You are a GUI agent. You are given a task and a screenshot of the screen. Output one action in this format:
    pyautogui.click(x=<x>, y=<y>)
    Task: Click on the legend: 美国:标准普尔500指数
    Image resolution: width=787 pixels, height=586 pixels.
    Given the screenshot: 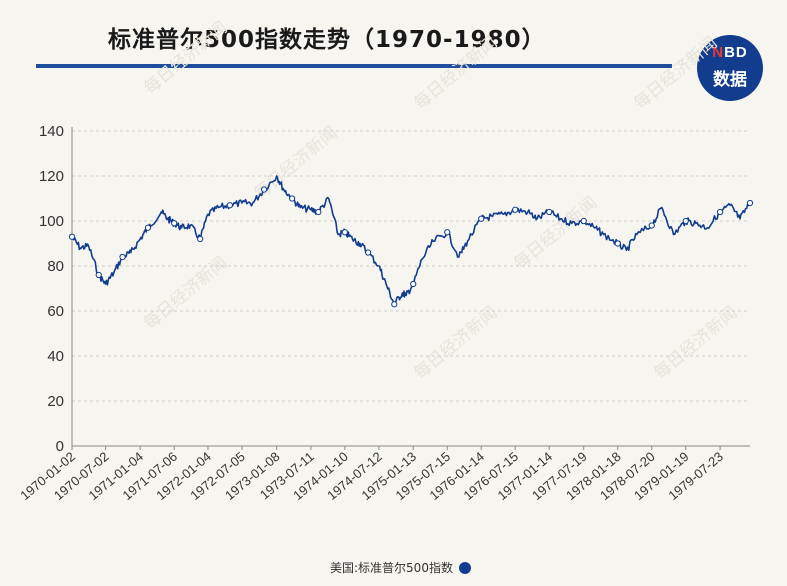 What is the action you would take?
    pyautogui.click(x=400, y=567)
    